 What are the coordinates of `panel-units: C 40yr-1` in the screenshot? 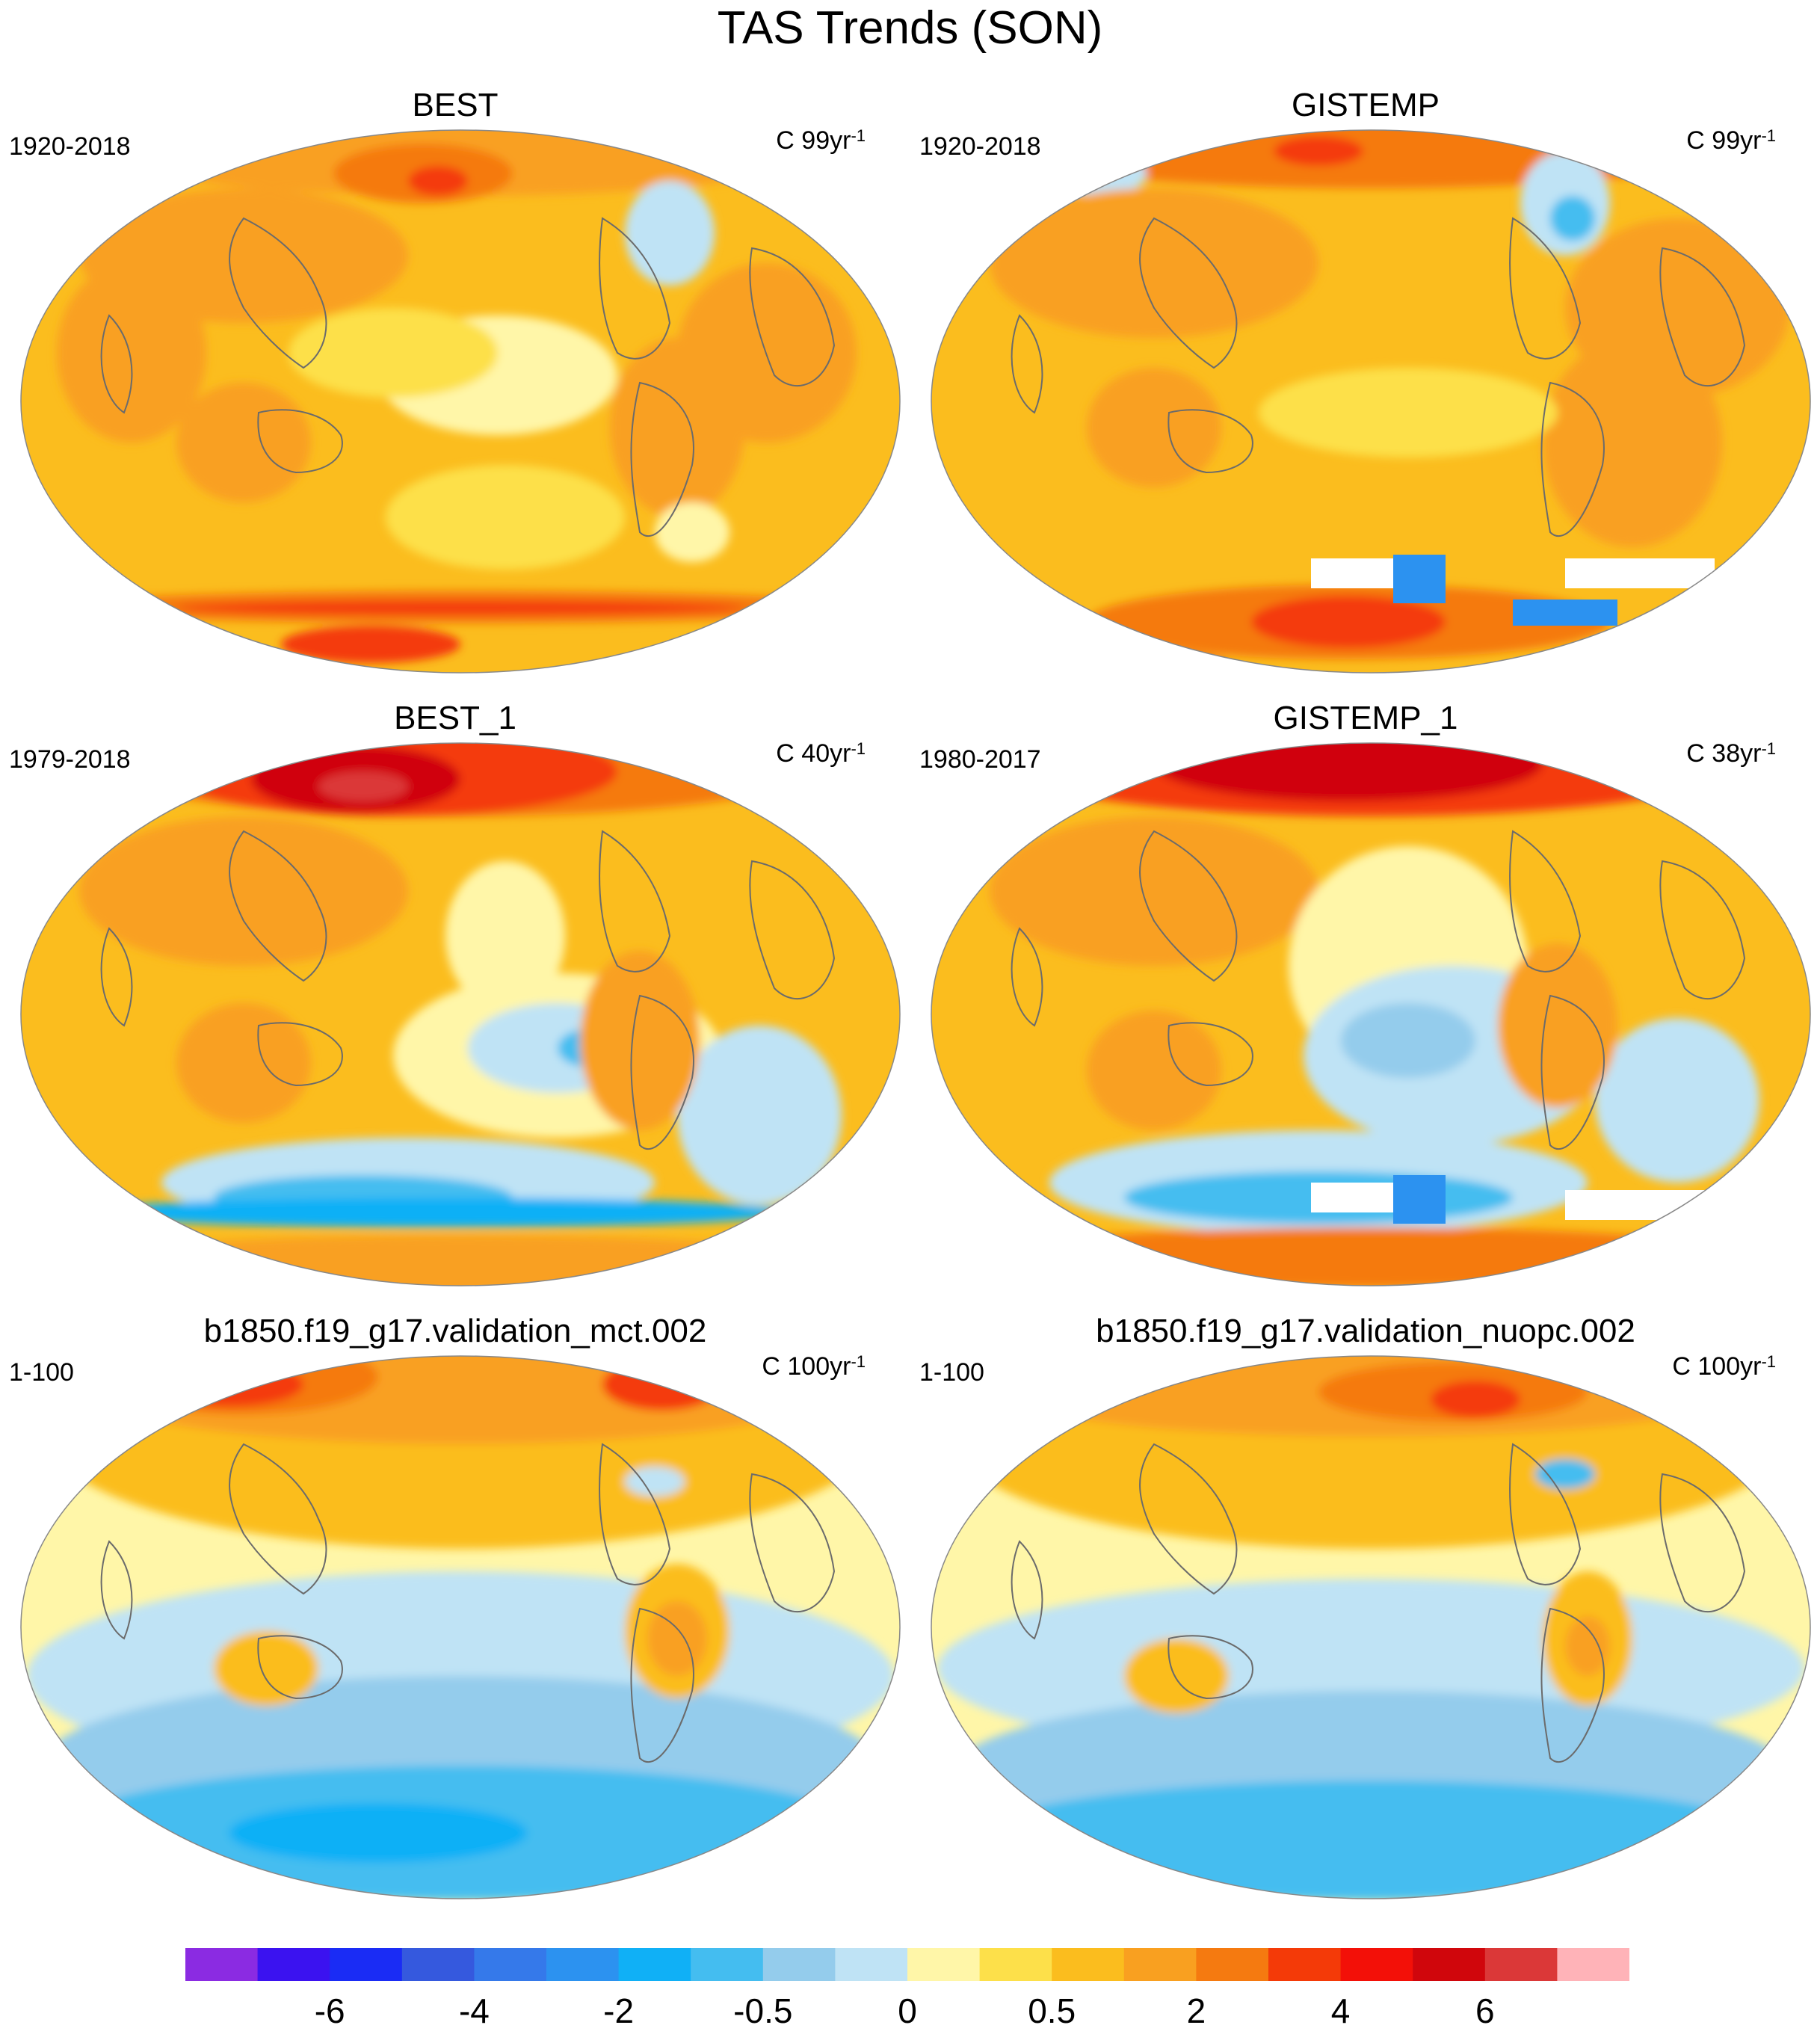 It's located at (821, 753).